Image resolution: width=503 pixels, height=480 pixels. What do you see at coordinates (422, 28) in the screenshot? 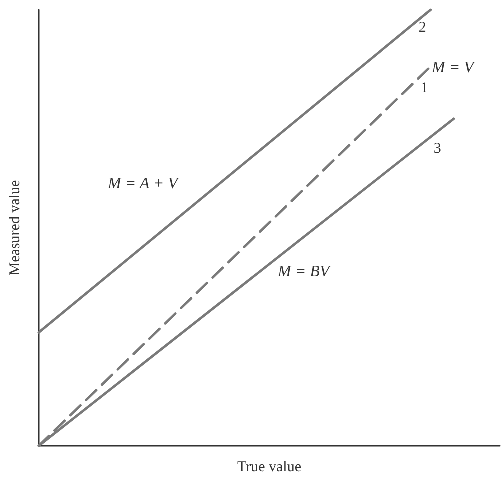
I see `series-label: 2` at bounding box center [422, 28].